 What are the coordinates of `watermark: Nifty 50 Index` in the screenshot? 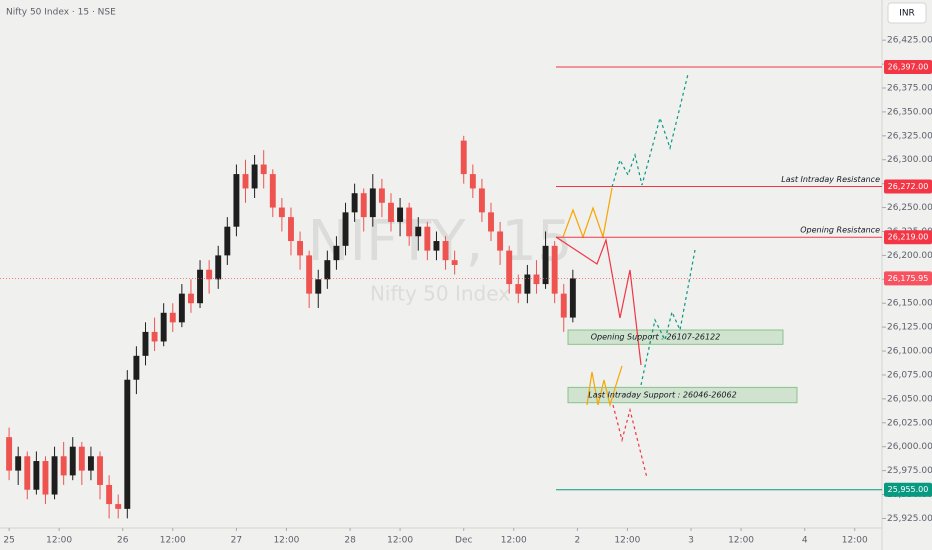 It's located at (440, 294).